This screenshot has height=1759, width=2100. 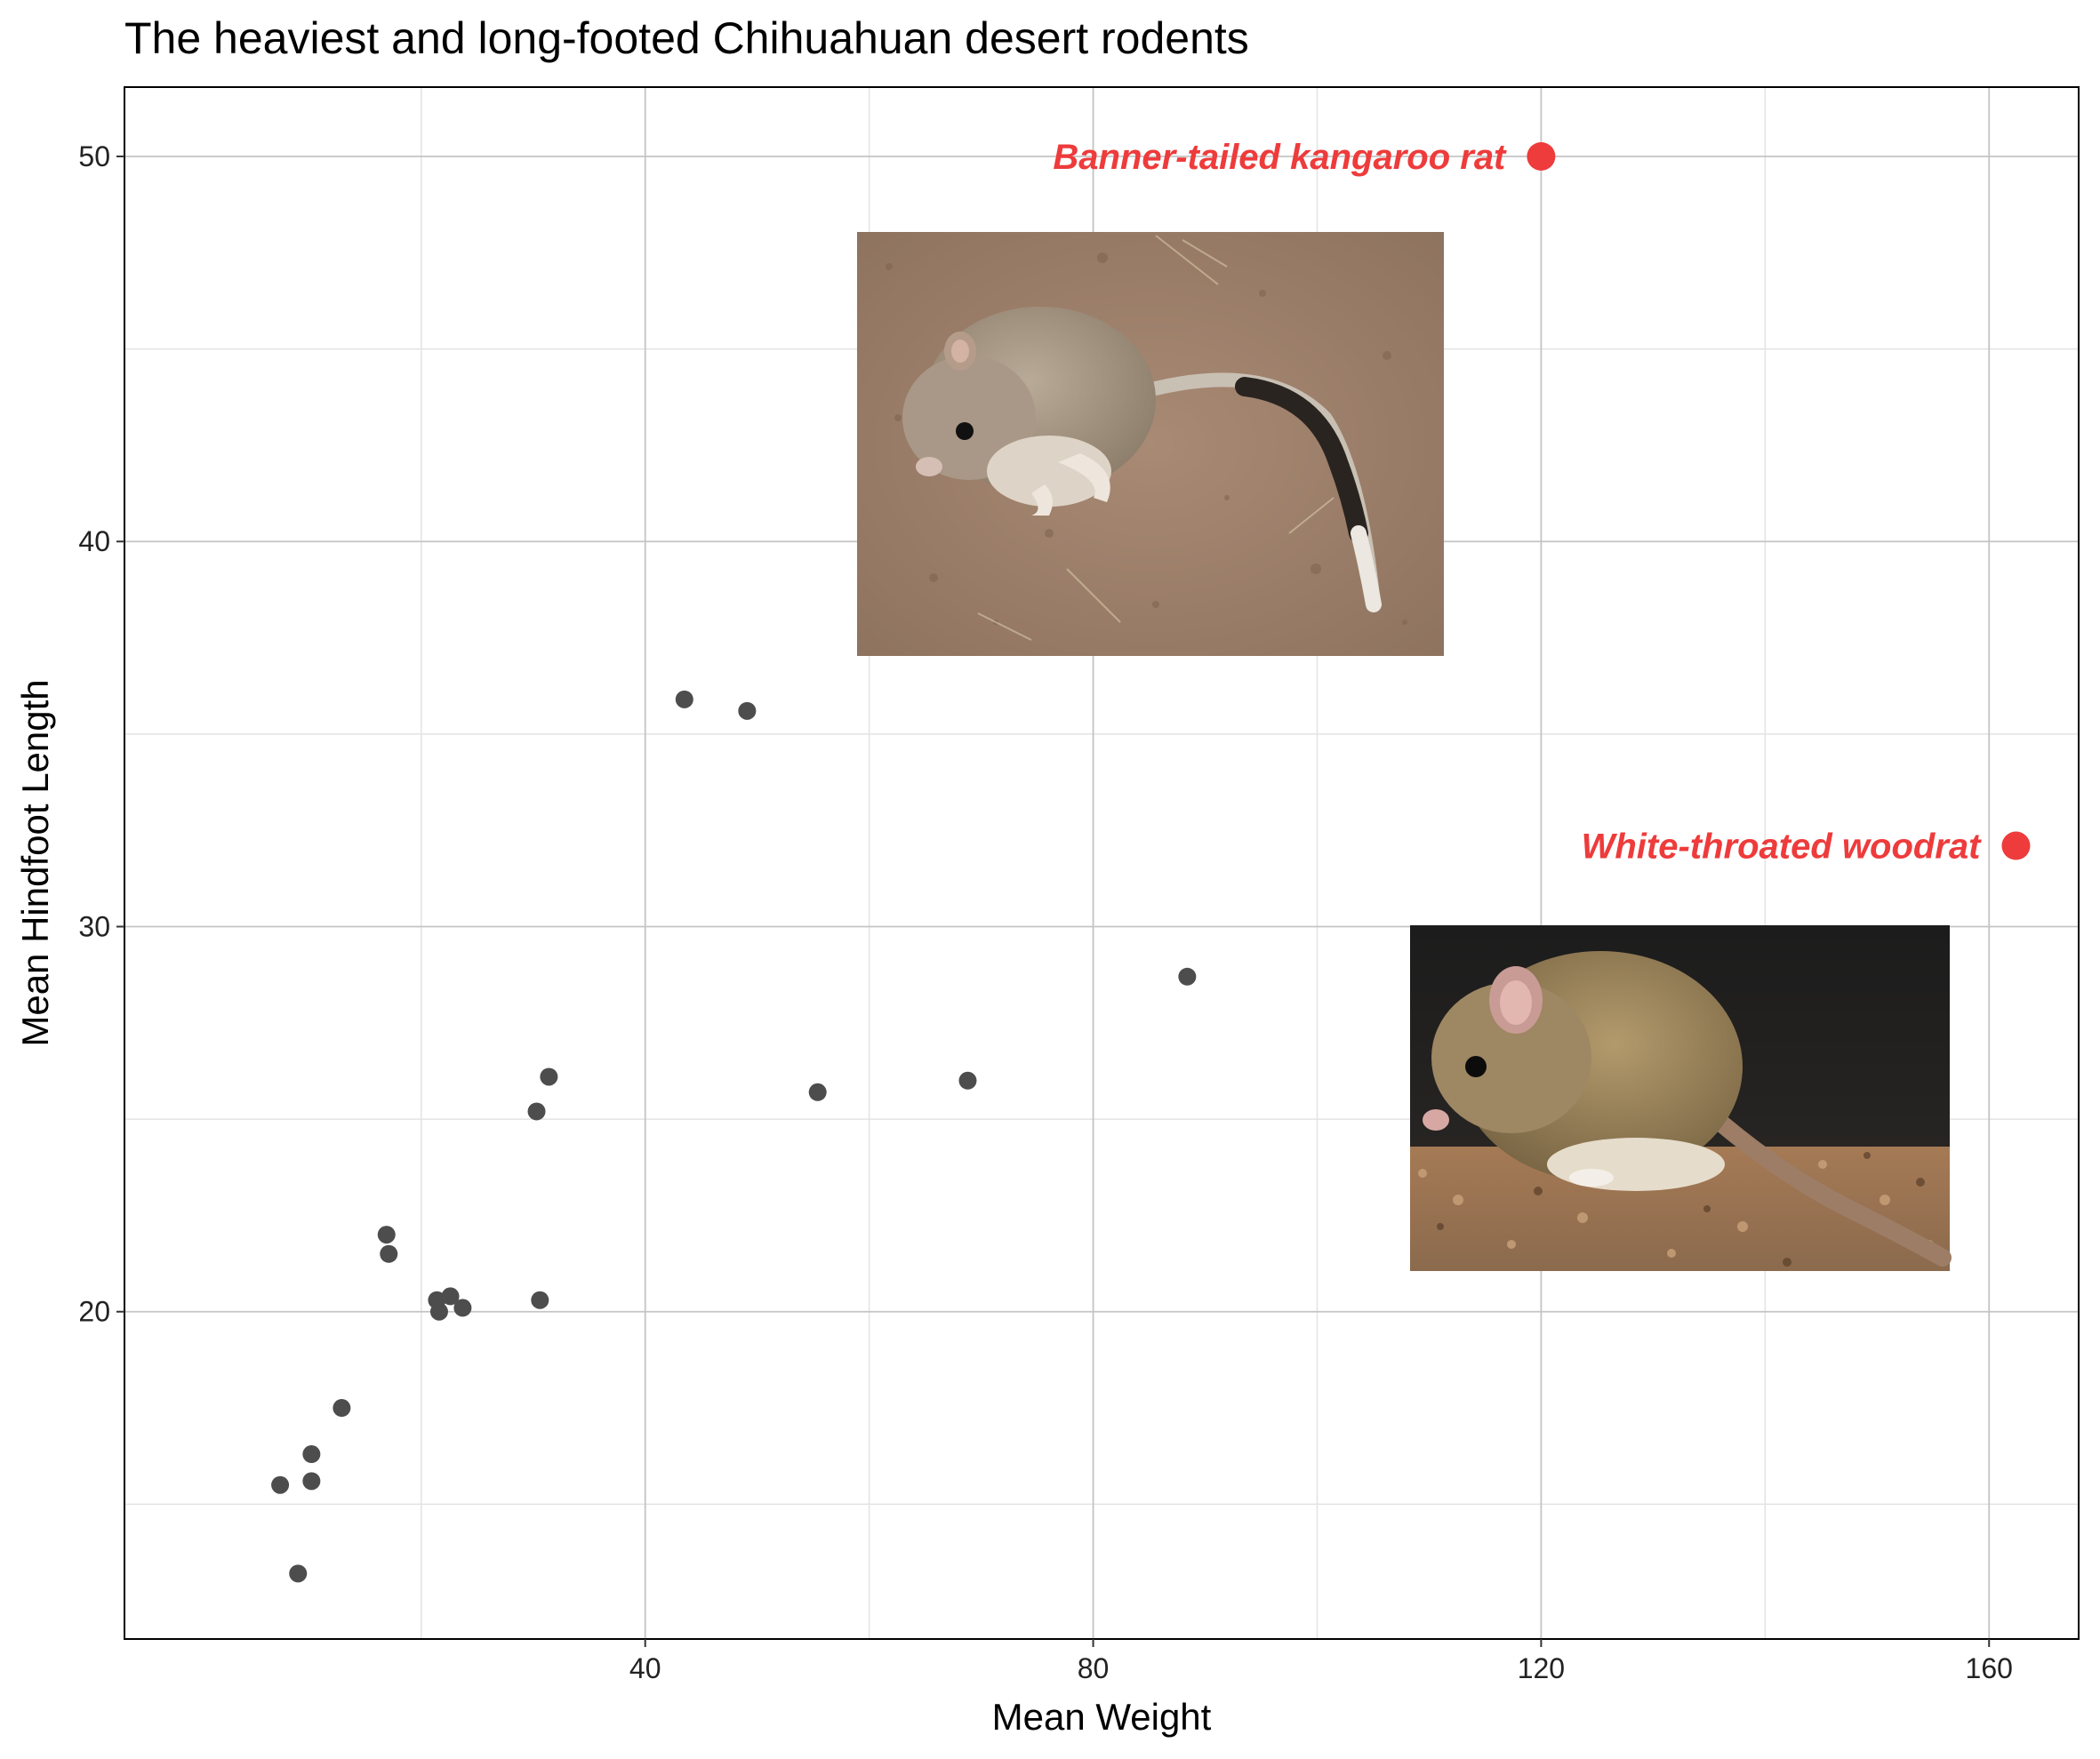 What do you see at coordinates (1321, 1661) in the screenshot?
I see `x-axis-ticks: 40 80 120 160` at bounding box center [1321, 1661].